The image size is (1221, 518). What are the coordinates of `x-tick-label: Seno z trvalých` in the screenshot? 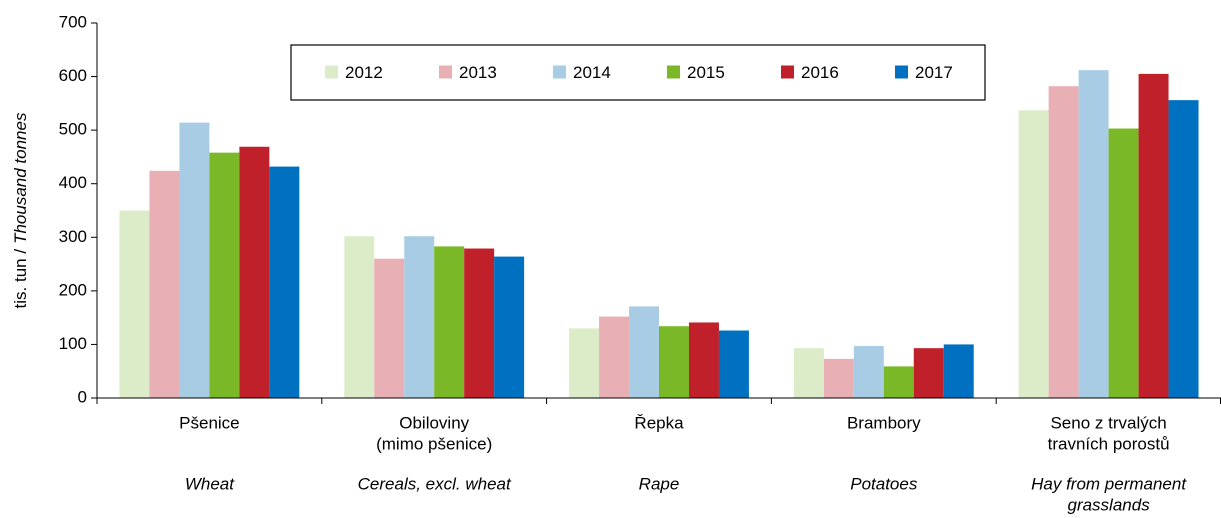 It's located at (1108, 422).